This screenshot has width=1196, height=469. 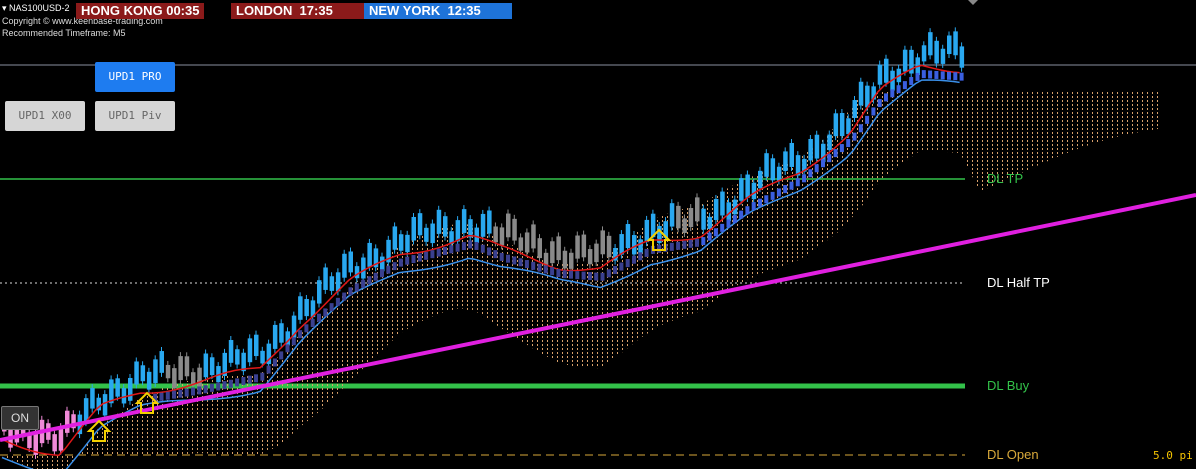 I want to click on symbol: ▾ NAS100USD-2, so click(x=36, y=8).